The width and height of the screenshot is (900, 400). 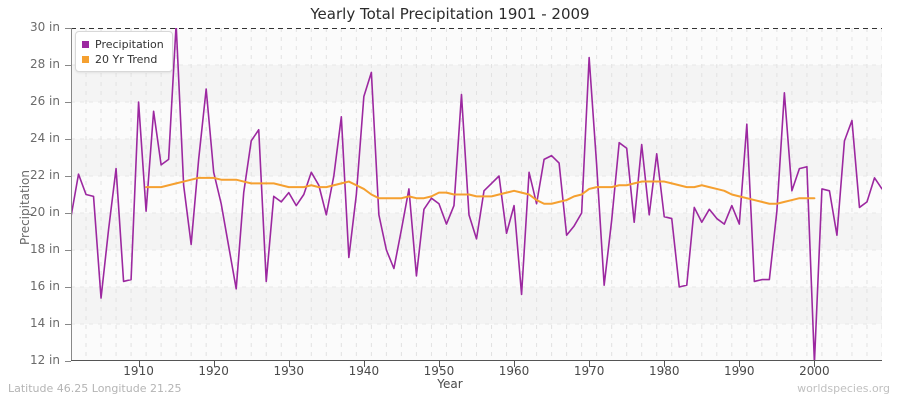 I want to click on footer-coordinates: Latitude 46.25 Longitude 21.25, so click(x=95, y=388).